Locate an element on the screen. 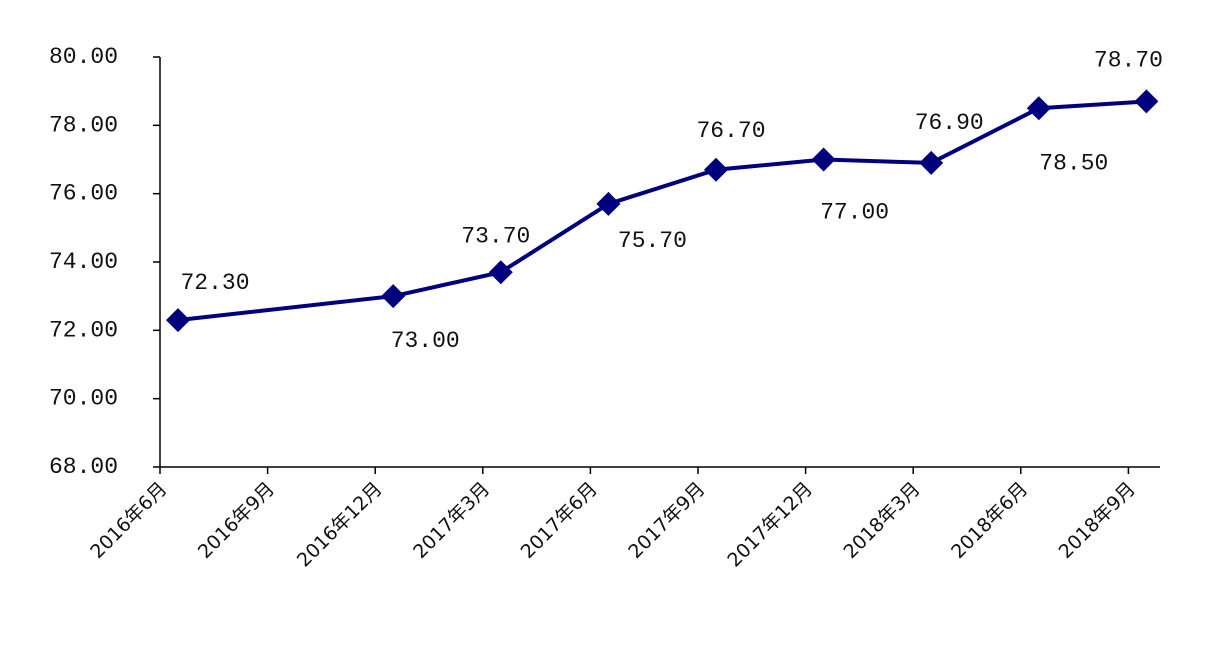 The height and width of the screenshot is (646, 1225). x-tick-label: 2017年6月 is located at coordinates (559, 520).